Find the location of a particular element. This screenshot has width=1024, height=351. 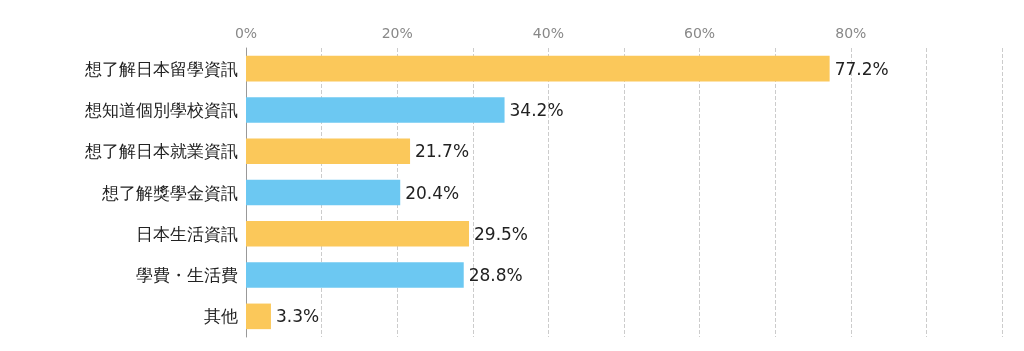

y-tick-label: 想了解日本就業資訊 is located at coordinates (161, 151).